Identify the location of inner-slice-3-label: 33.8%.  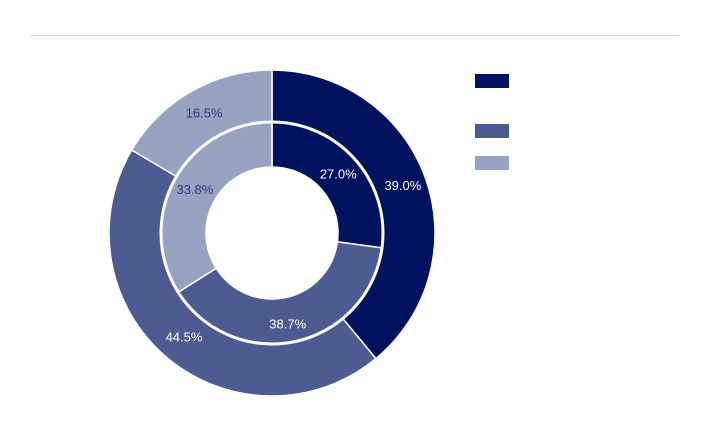
(194, 189).